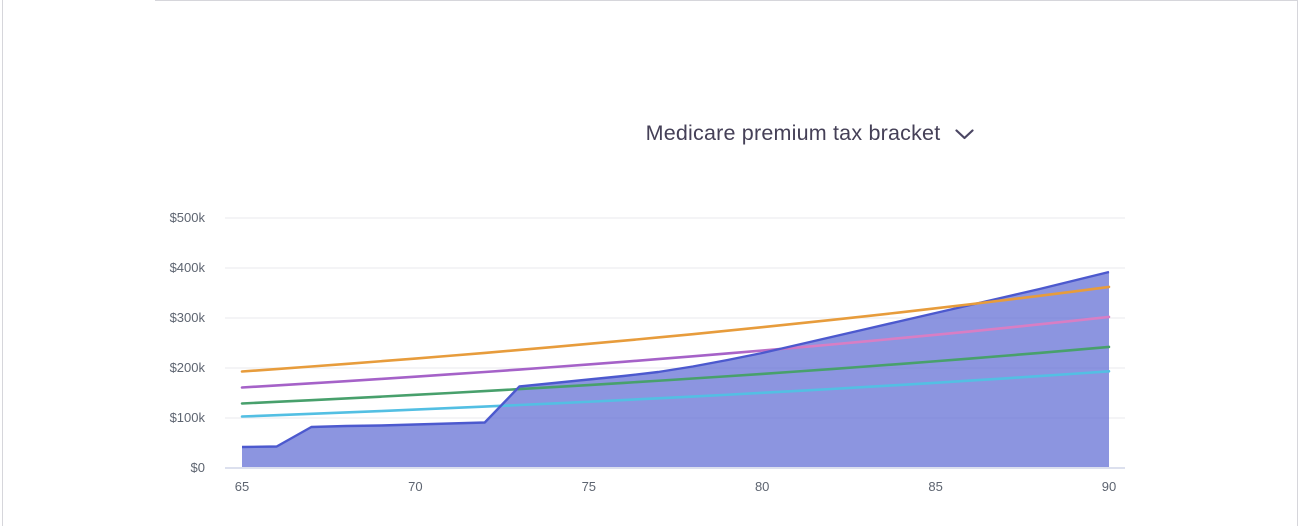 This screenshot has height=526, width=1300. I want to click on medicare-bracket-1-line, so click(675, 394).